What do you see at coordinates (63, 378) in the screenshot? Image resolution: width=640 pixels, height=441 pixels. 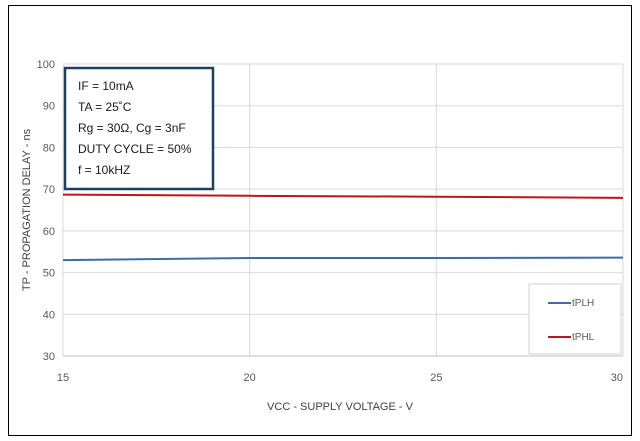 I see `x-tick-label: 15` at bounding box center [63, 378].